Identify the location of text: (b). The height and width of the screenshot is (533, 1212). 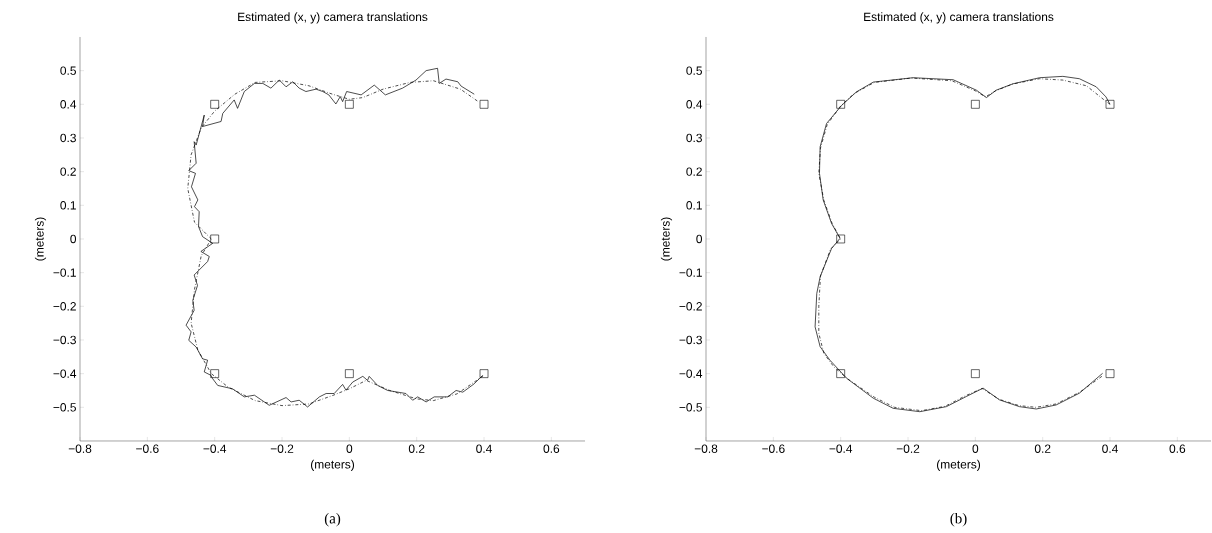
(958, 520).